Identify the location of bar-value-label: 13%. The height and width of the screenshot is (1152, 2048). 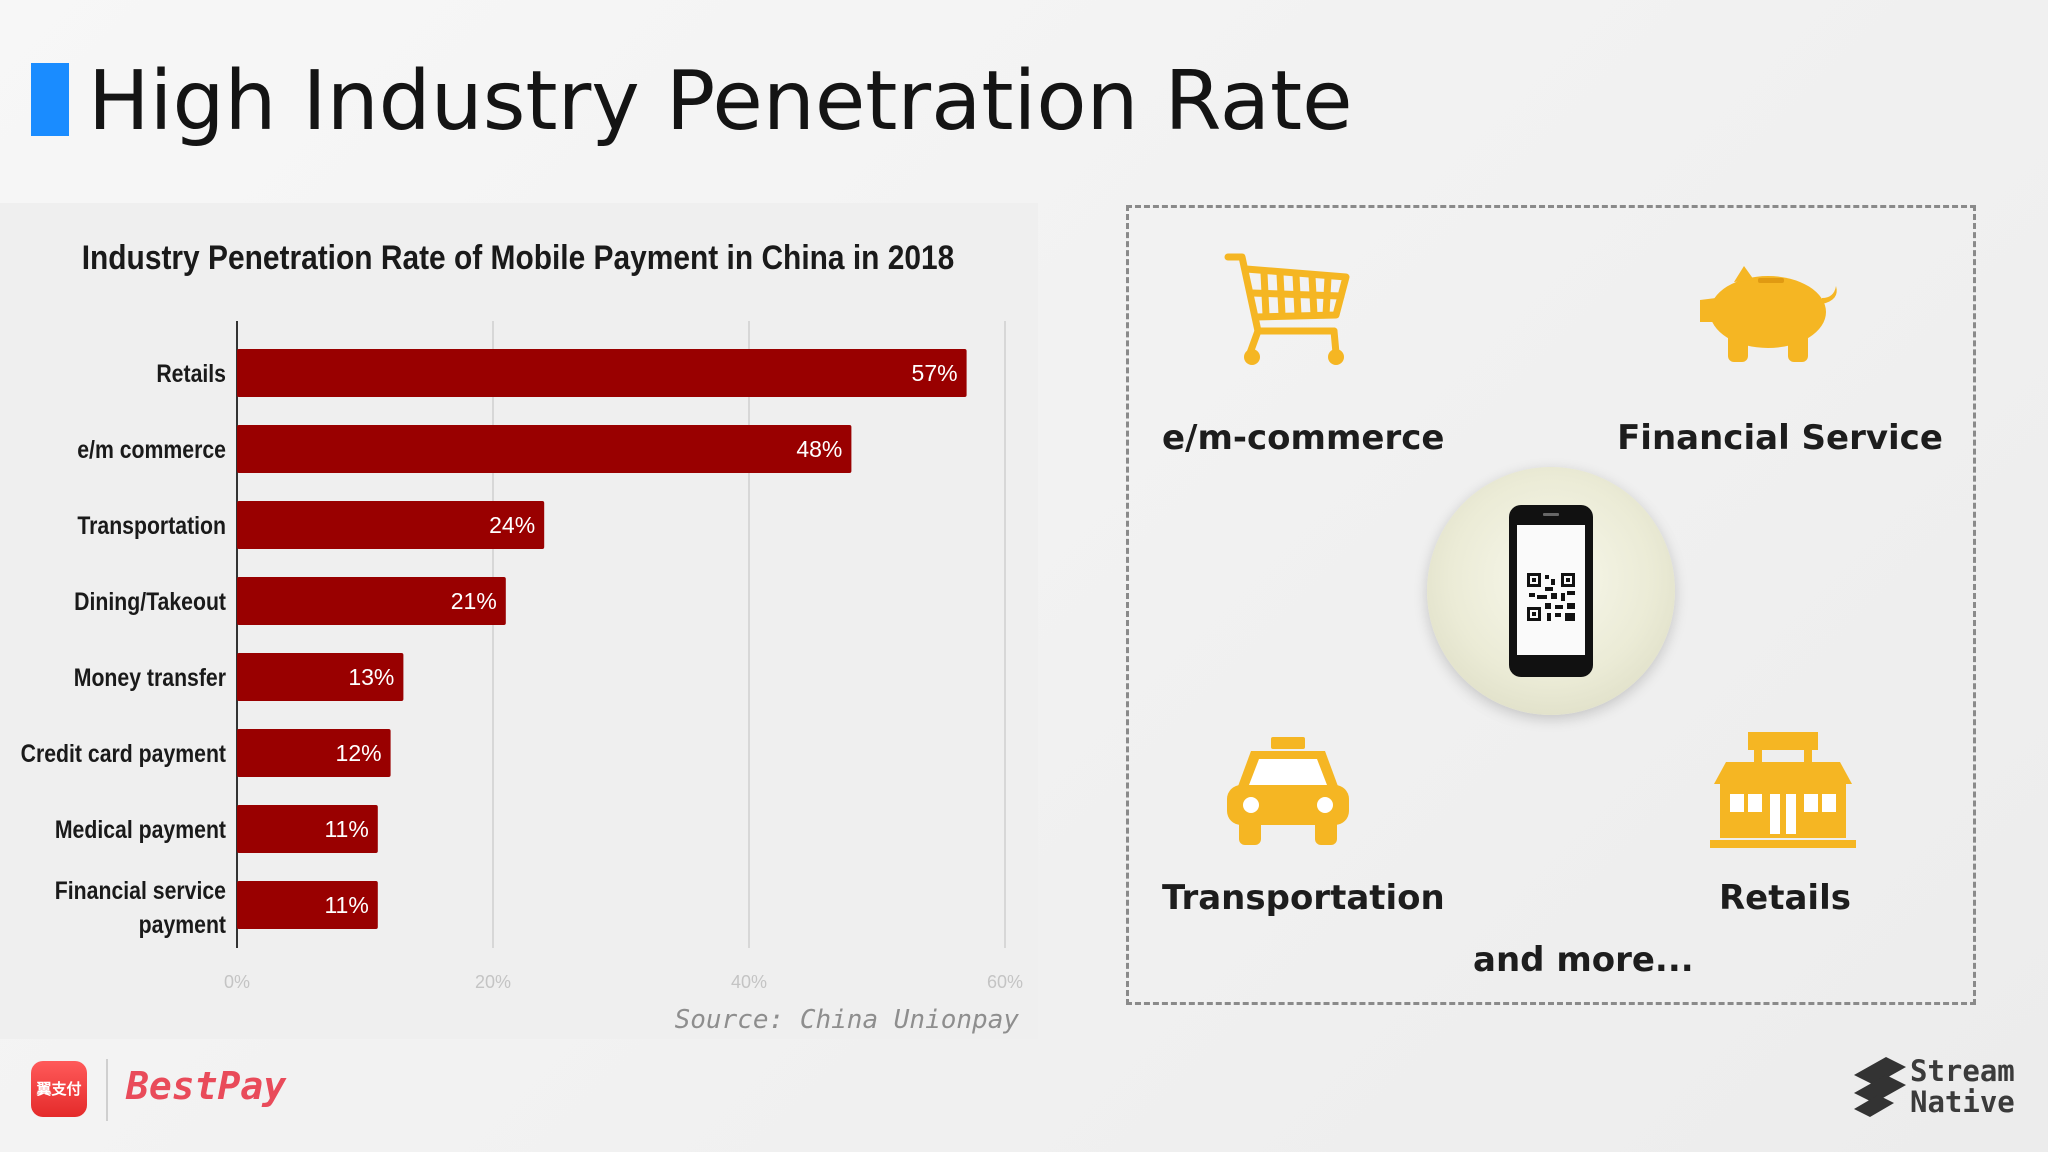
(371, 677).